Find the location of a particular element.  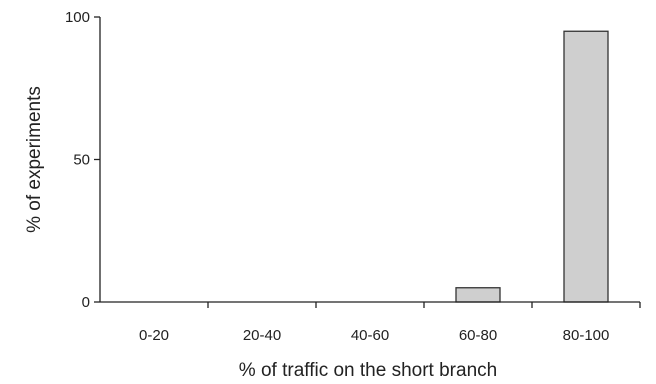

y-tick-label: 0 is located at coordinates (86, 302).